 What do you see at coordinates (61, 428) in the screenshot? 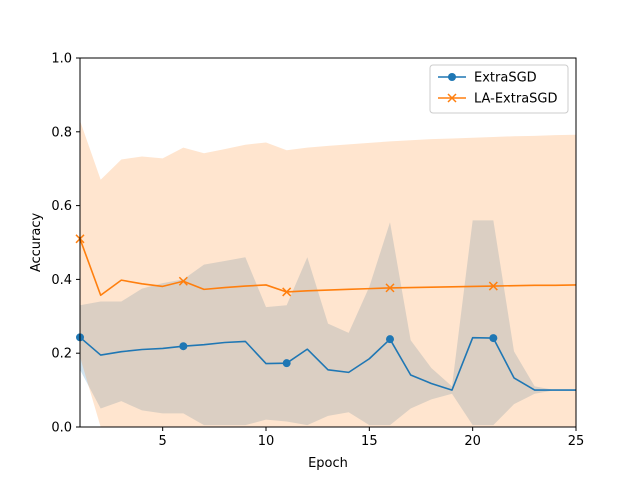
I see `y-tick-label: 0.0` at bounding box center [61, 428].